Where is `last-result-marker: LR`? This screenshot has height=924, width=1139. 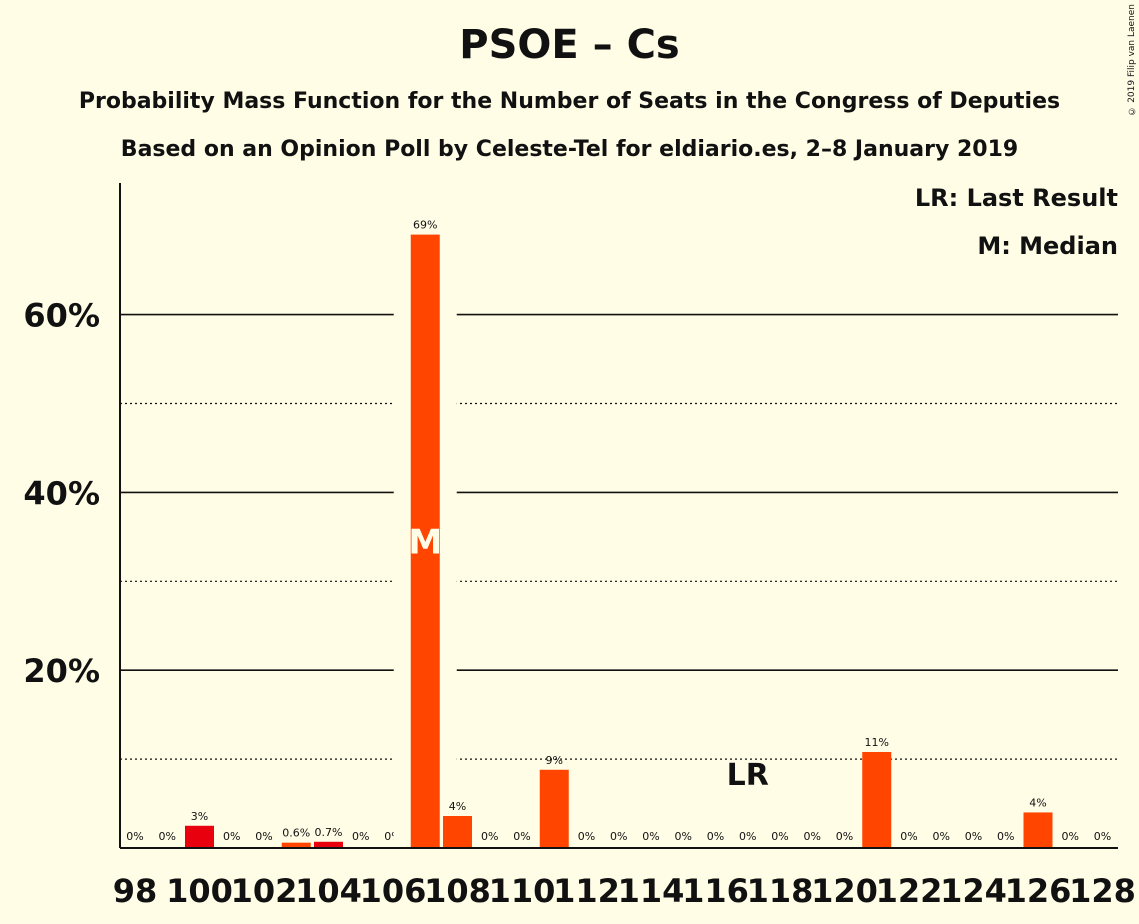 last-result-marker: LR is located at coordinates (748, 775).